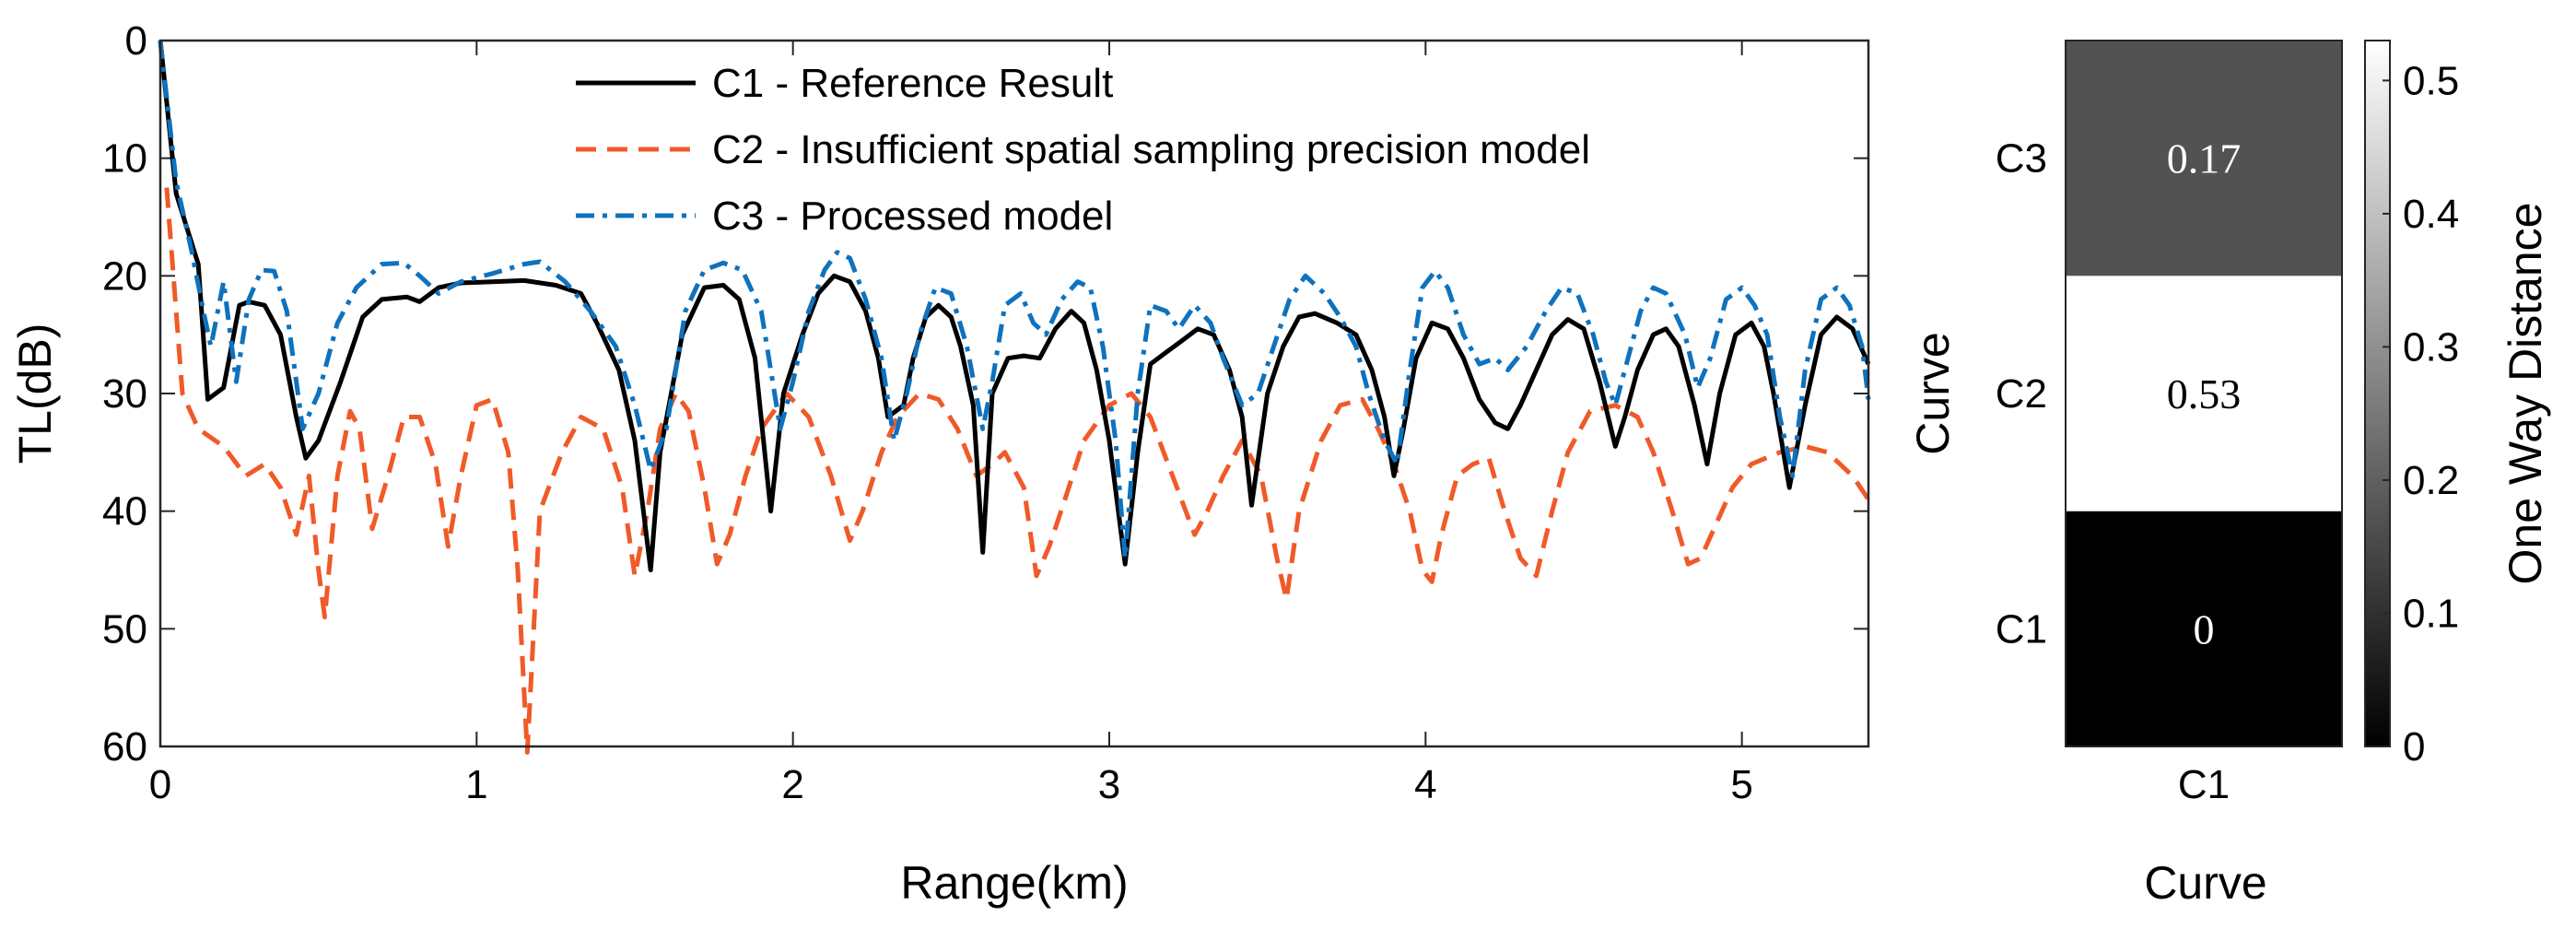 The width and height of the screenshot is (2576, 928). Describe the element at coordinates (1014, 883) in the screenshot. I see `line-x-axis-label: Range(km)` at that location.